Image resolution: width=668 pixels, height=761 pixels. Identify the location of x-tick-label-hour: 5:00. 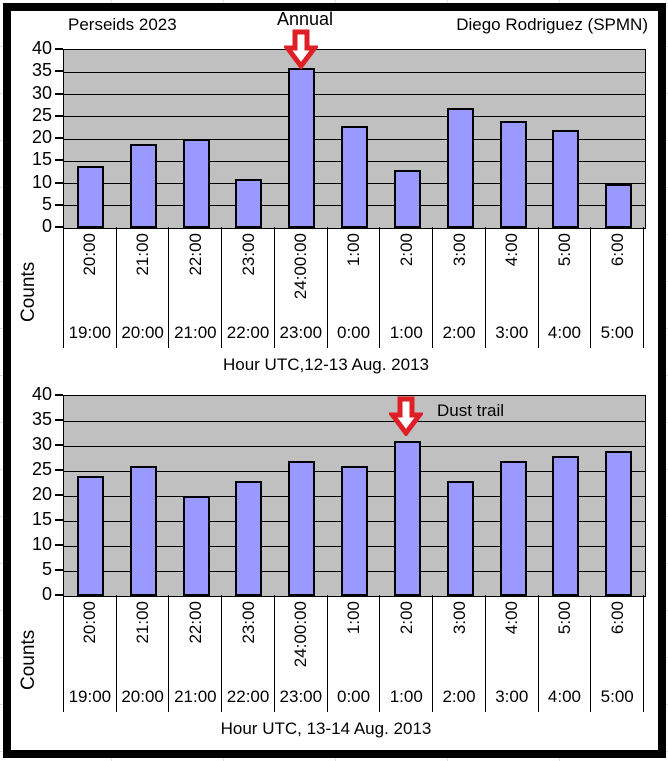
(564, 618).